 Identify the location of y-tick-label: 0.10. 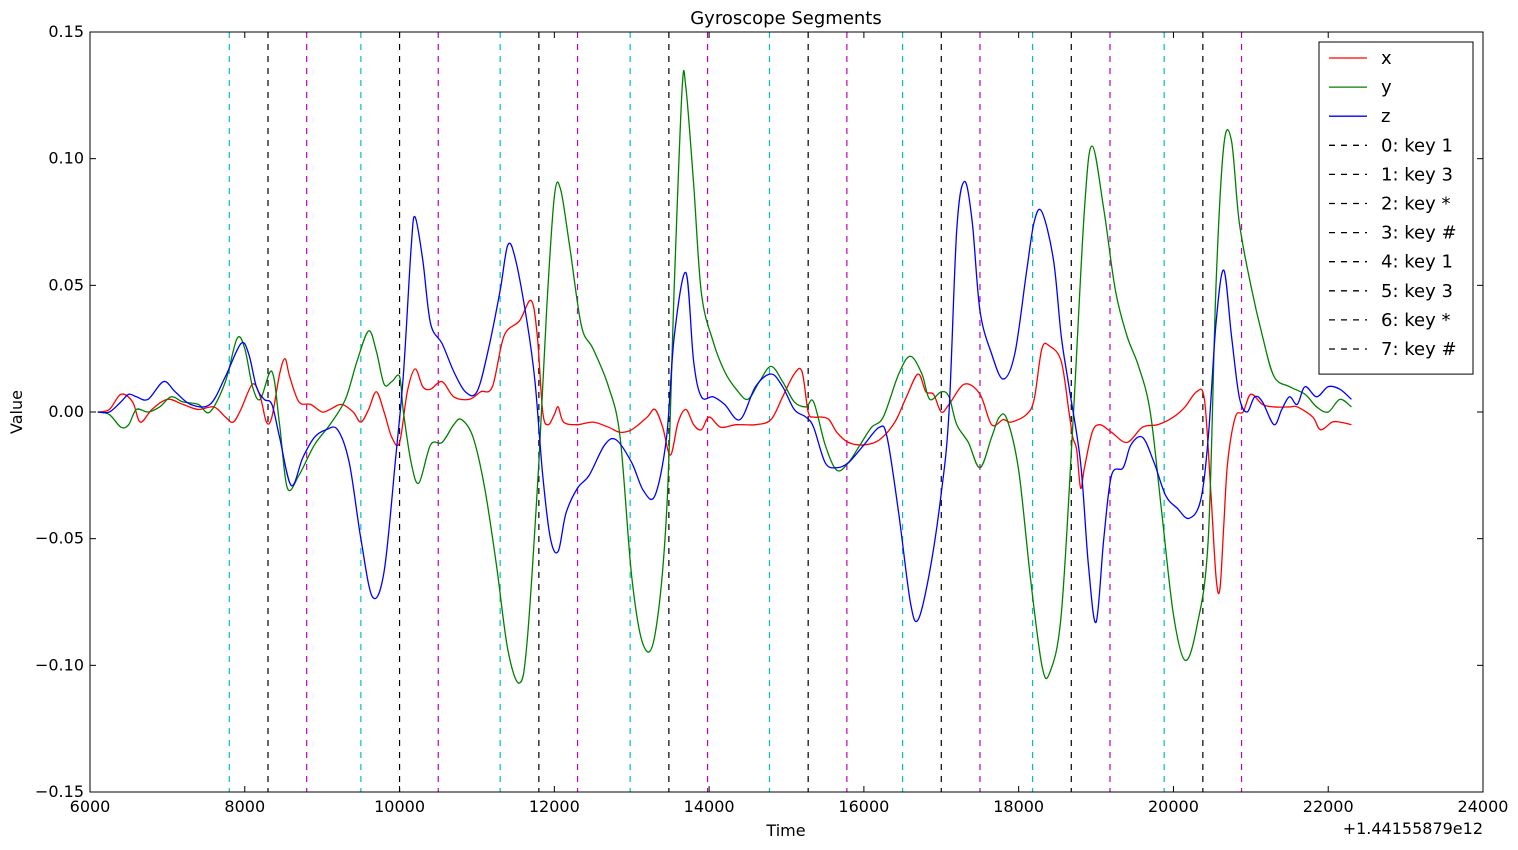
(66, 158).